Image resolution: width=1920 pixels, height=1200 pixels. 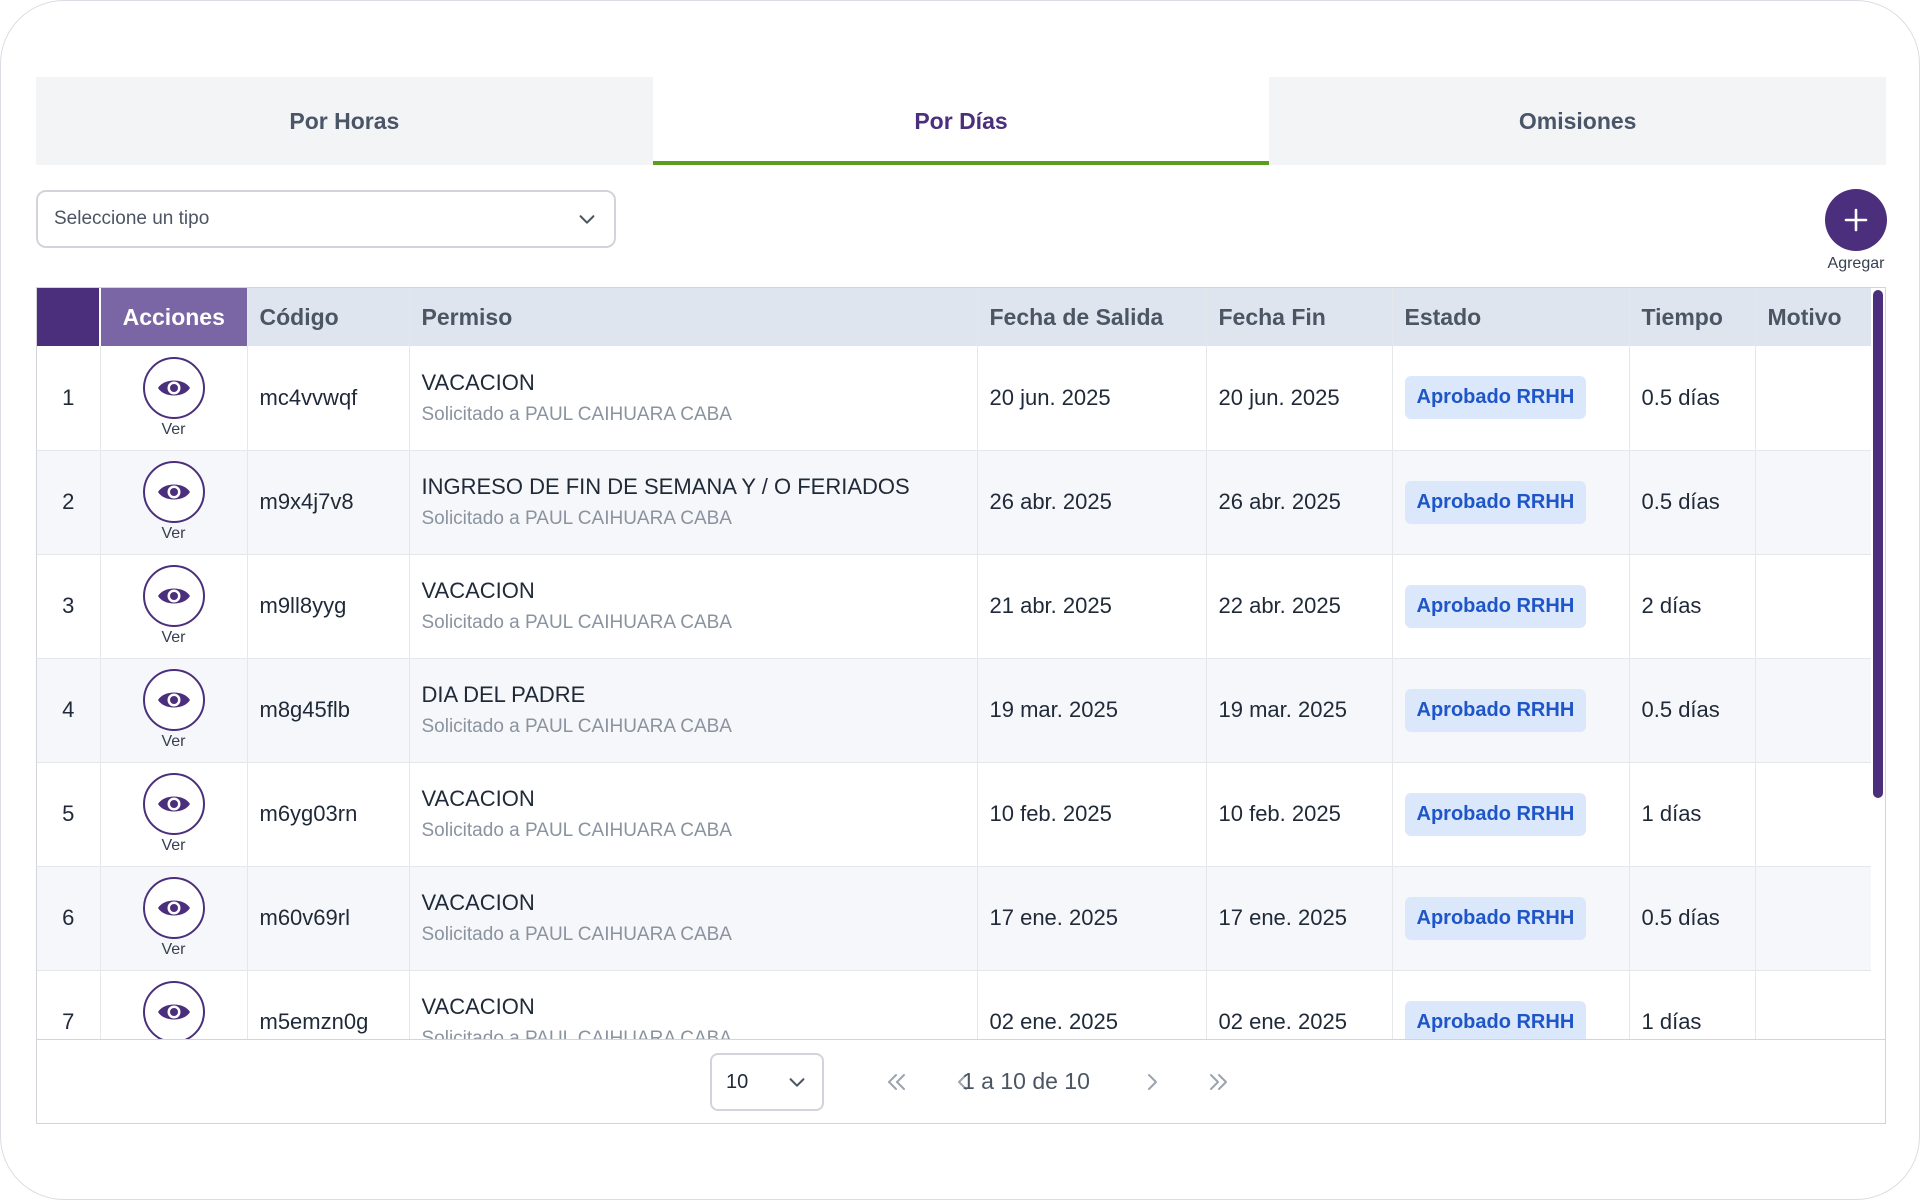 What do you see at coordinates (1578, 121) in the screenshot?
I see `tab-omisiones: Omisiones` at bounding box center [1578, 121].